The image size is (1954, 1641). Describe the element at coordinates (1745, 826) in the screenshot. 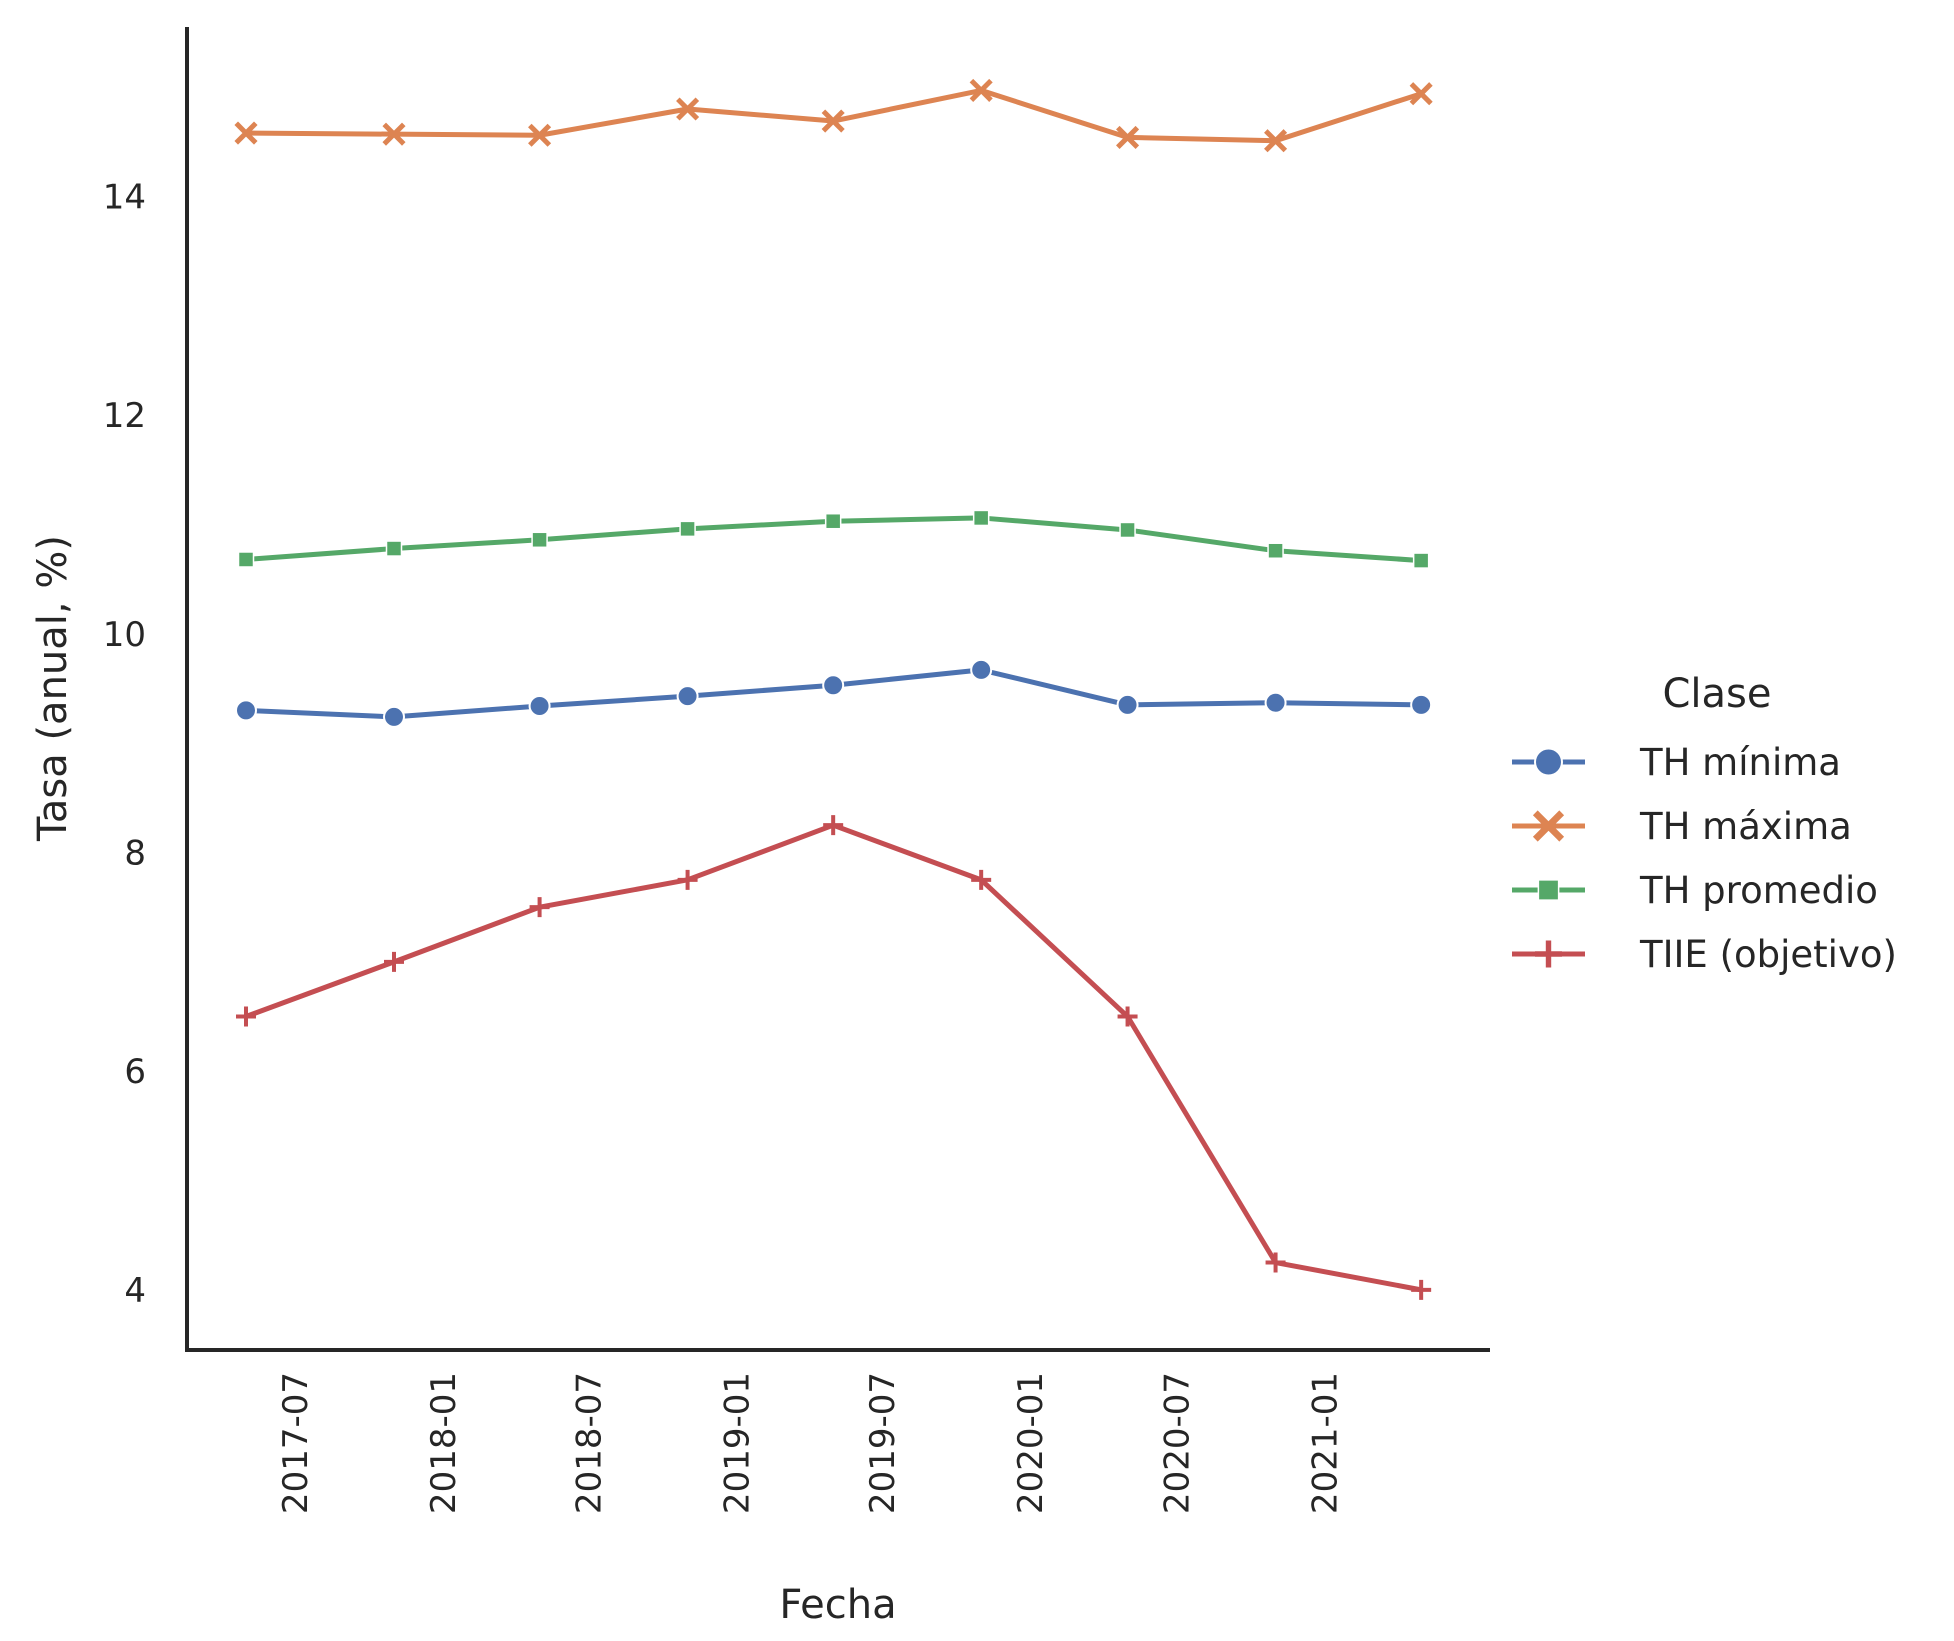

I see `legend-label: TH máxima` at that location.